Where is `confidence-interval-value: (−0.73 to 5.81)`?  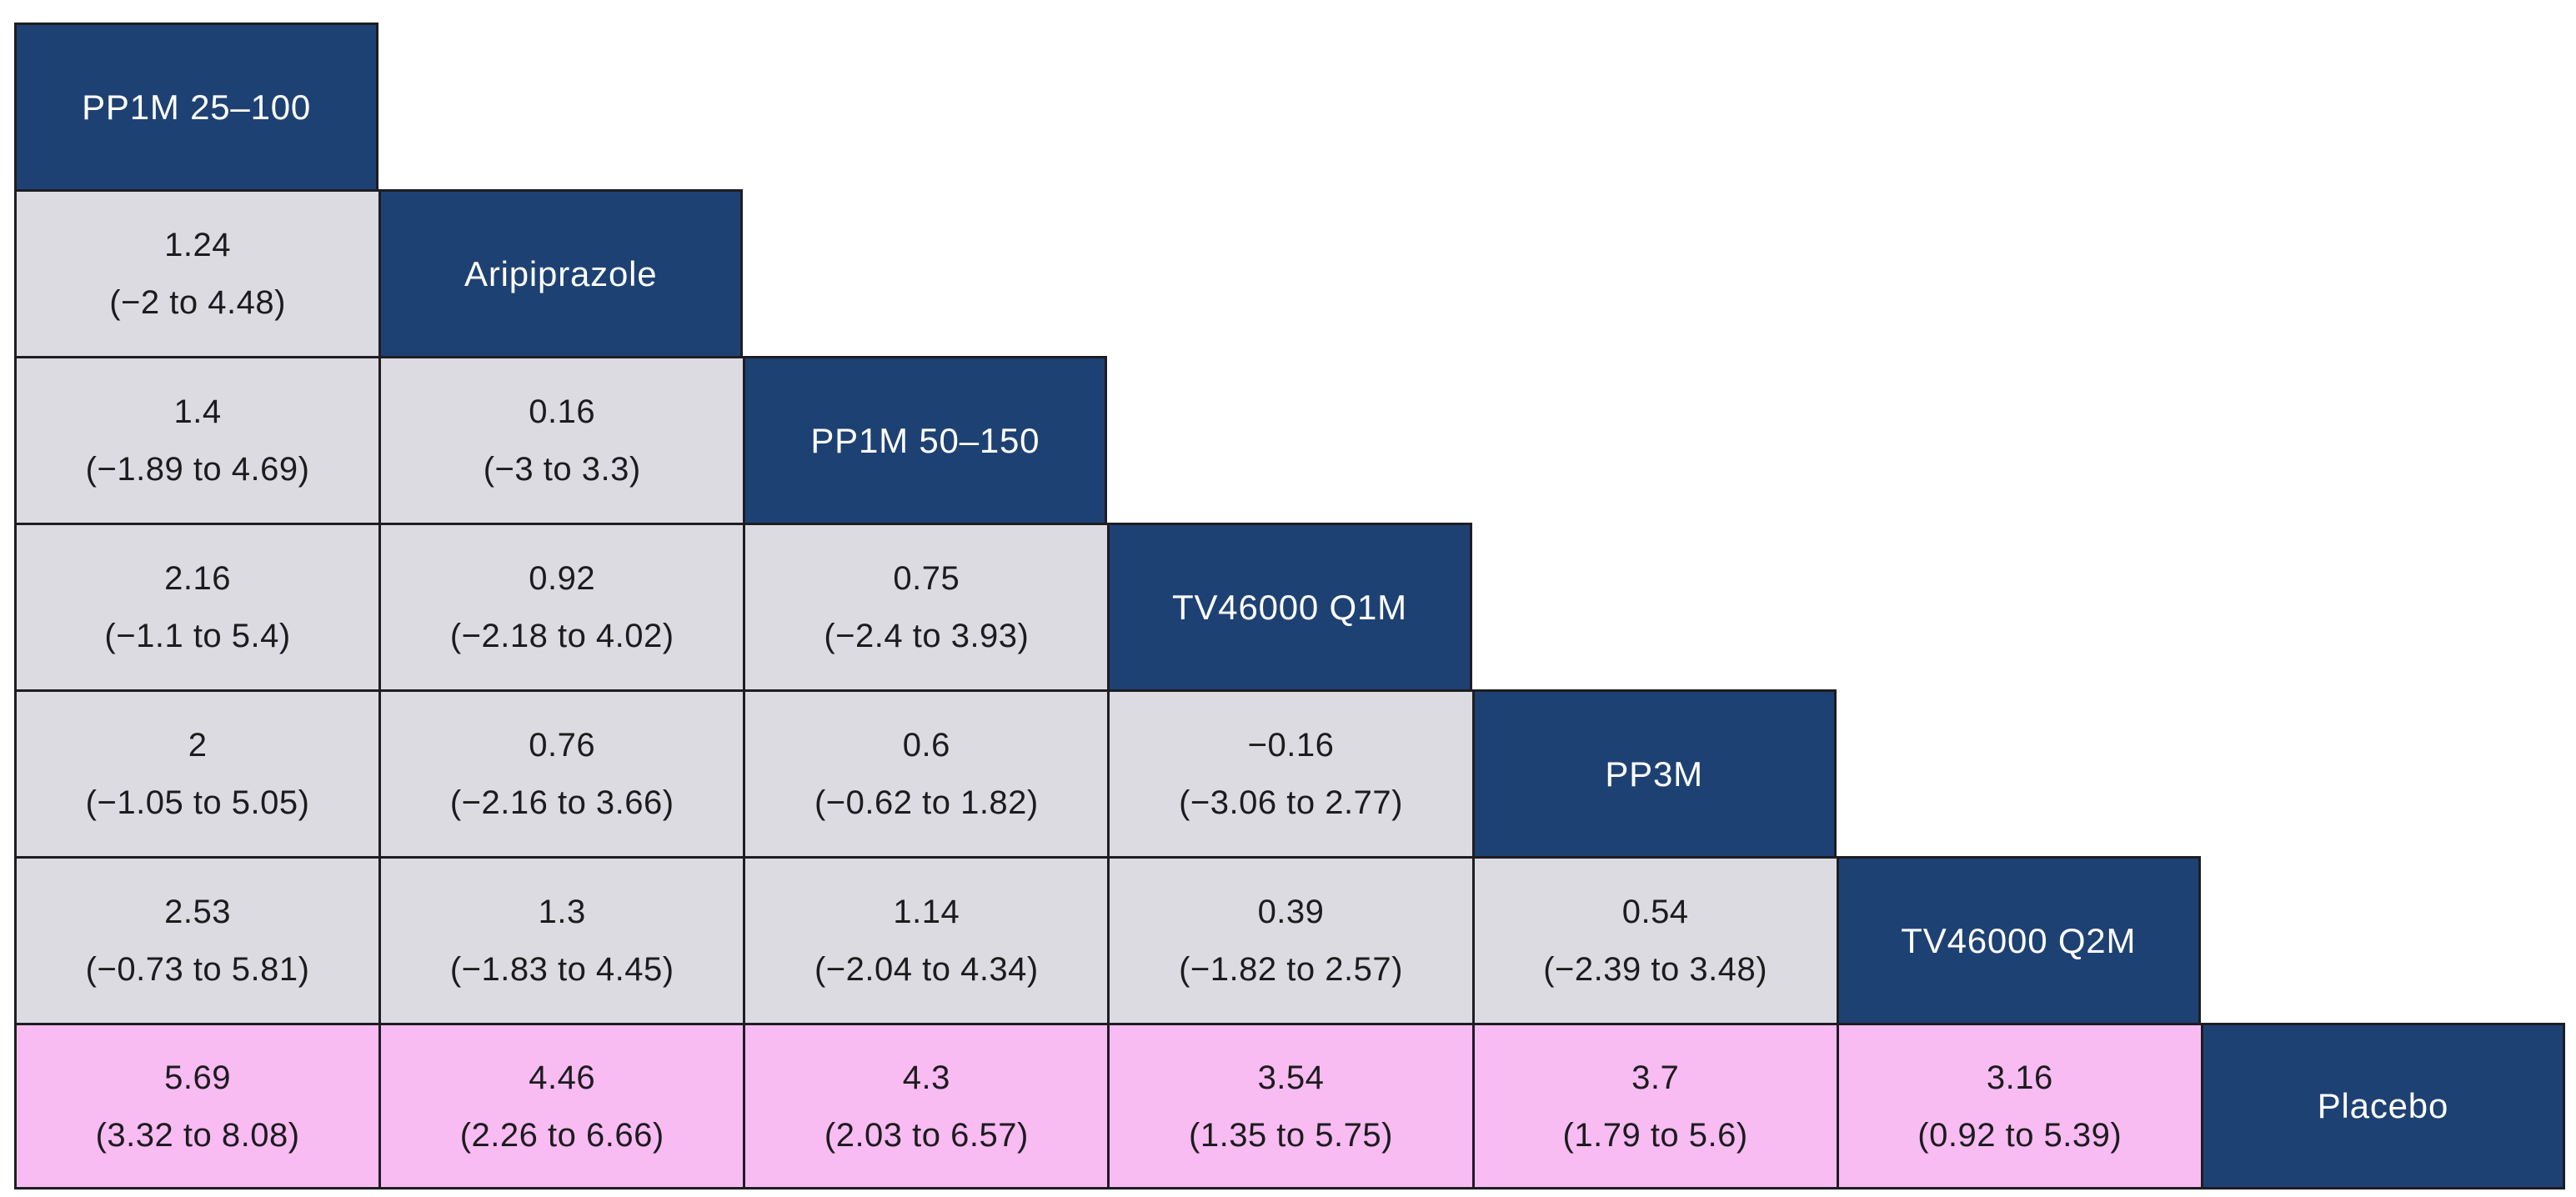
confidence-interval-value: (−0.73 to 5.81) is located at coordinates (197, 969).